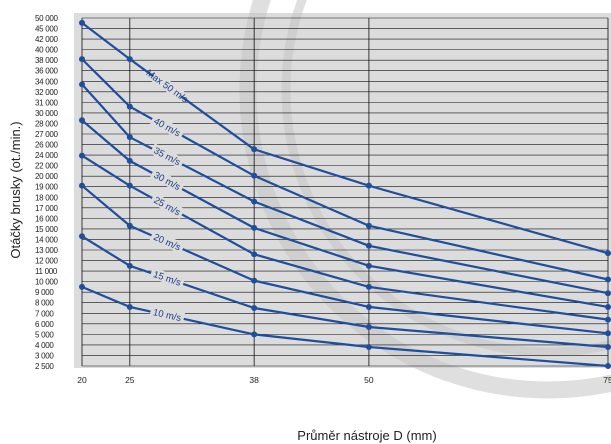 The height and width of the screenshot is (444, 611). What do you see at coordinates (47, 123) in the screenshot?
I see `y-tick-label: 28 000` at bounding box center [47, 123].